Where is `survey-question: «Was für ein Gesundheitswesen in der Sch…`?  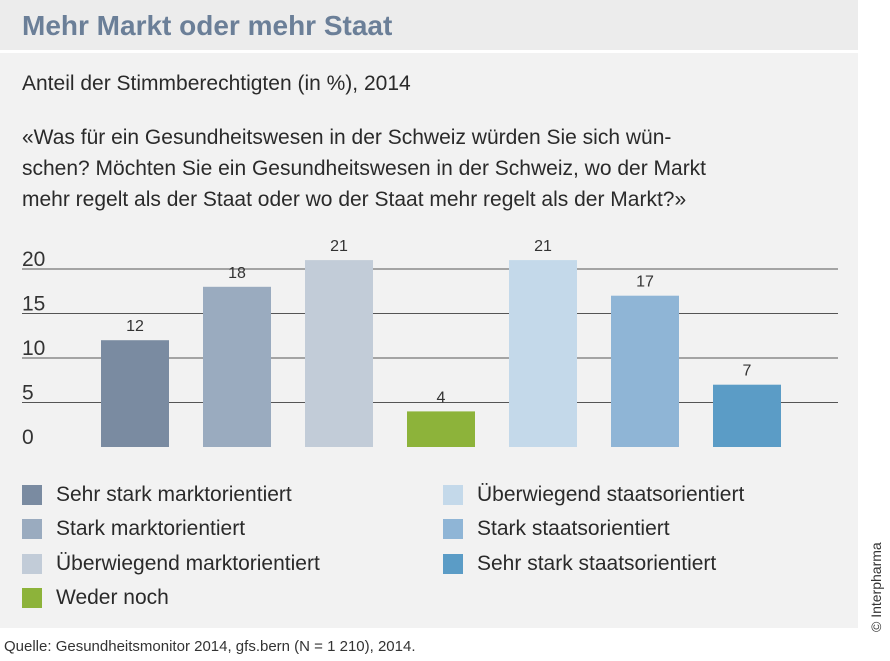 survey-question: «Was für ein Gesundheitswesen in der Sch… is located at coordinates (432, 168).